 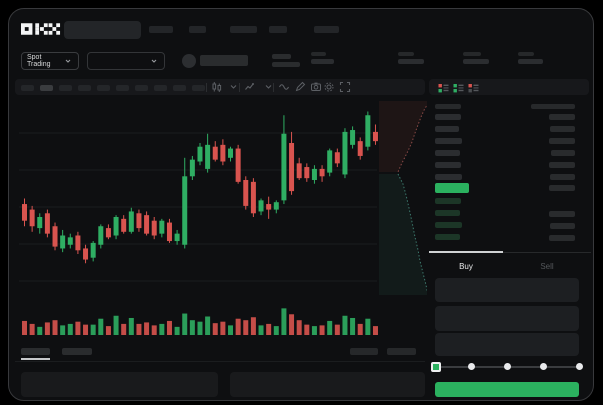 What do you see at coordinates (41, 29) in the screenshot?
I see `okx-logo` at bounding box center [41, 29].